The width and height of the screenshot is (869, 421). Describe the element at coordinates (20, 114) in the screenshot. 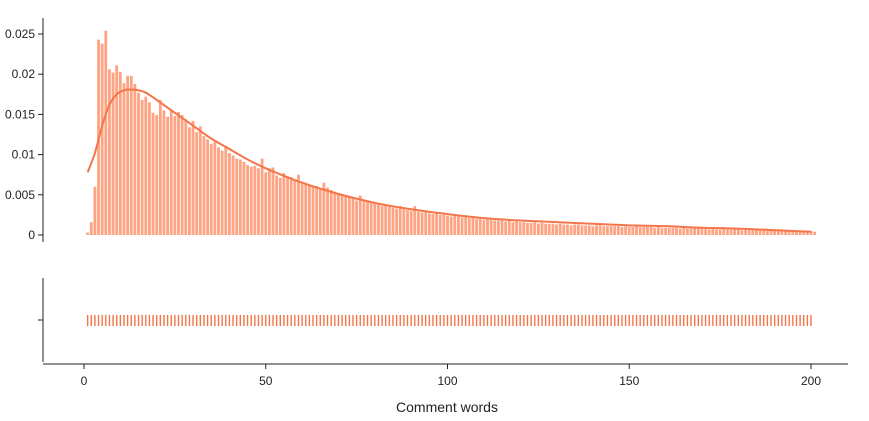

I see `y-tick-label: 0.015` at that location.